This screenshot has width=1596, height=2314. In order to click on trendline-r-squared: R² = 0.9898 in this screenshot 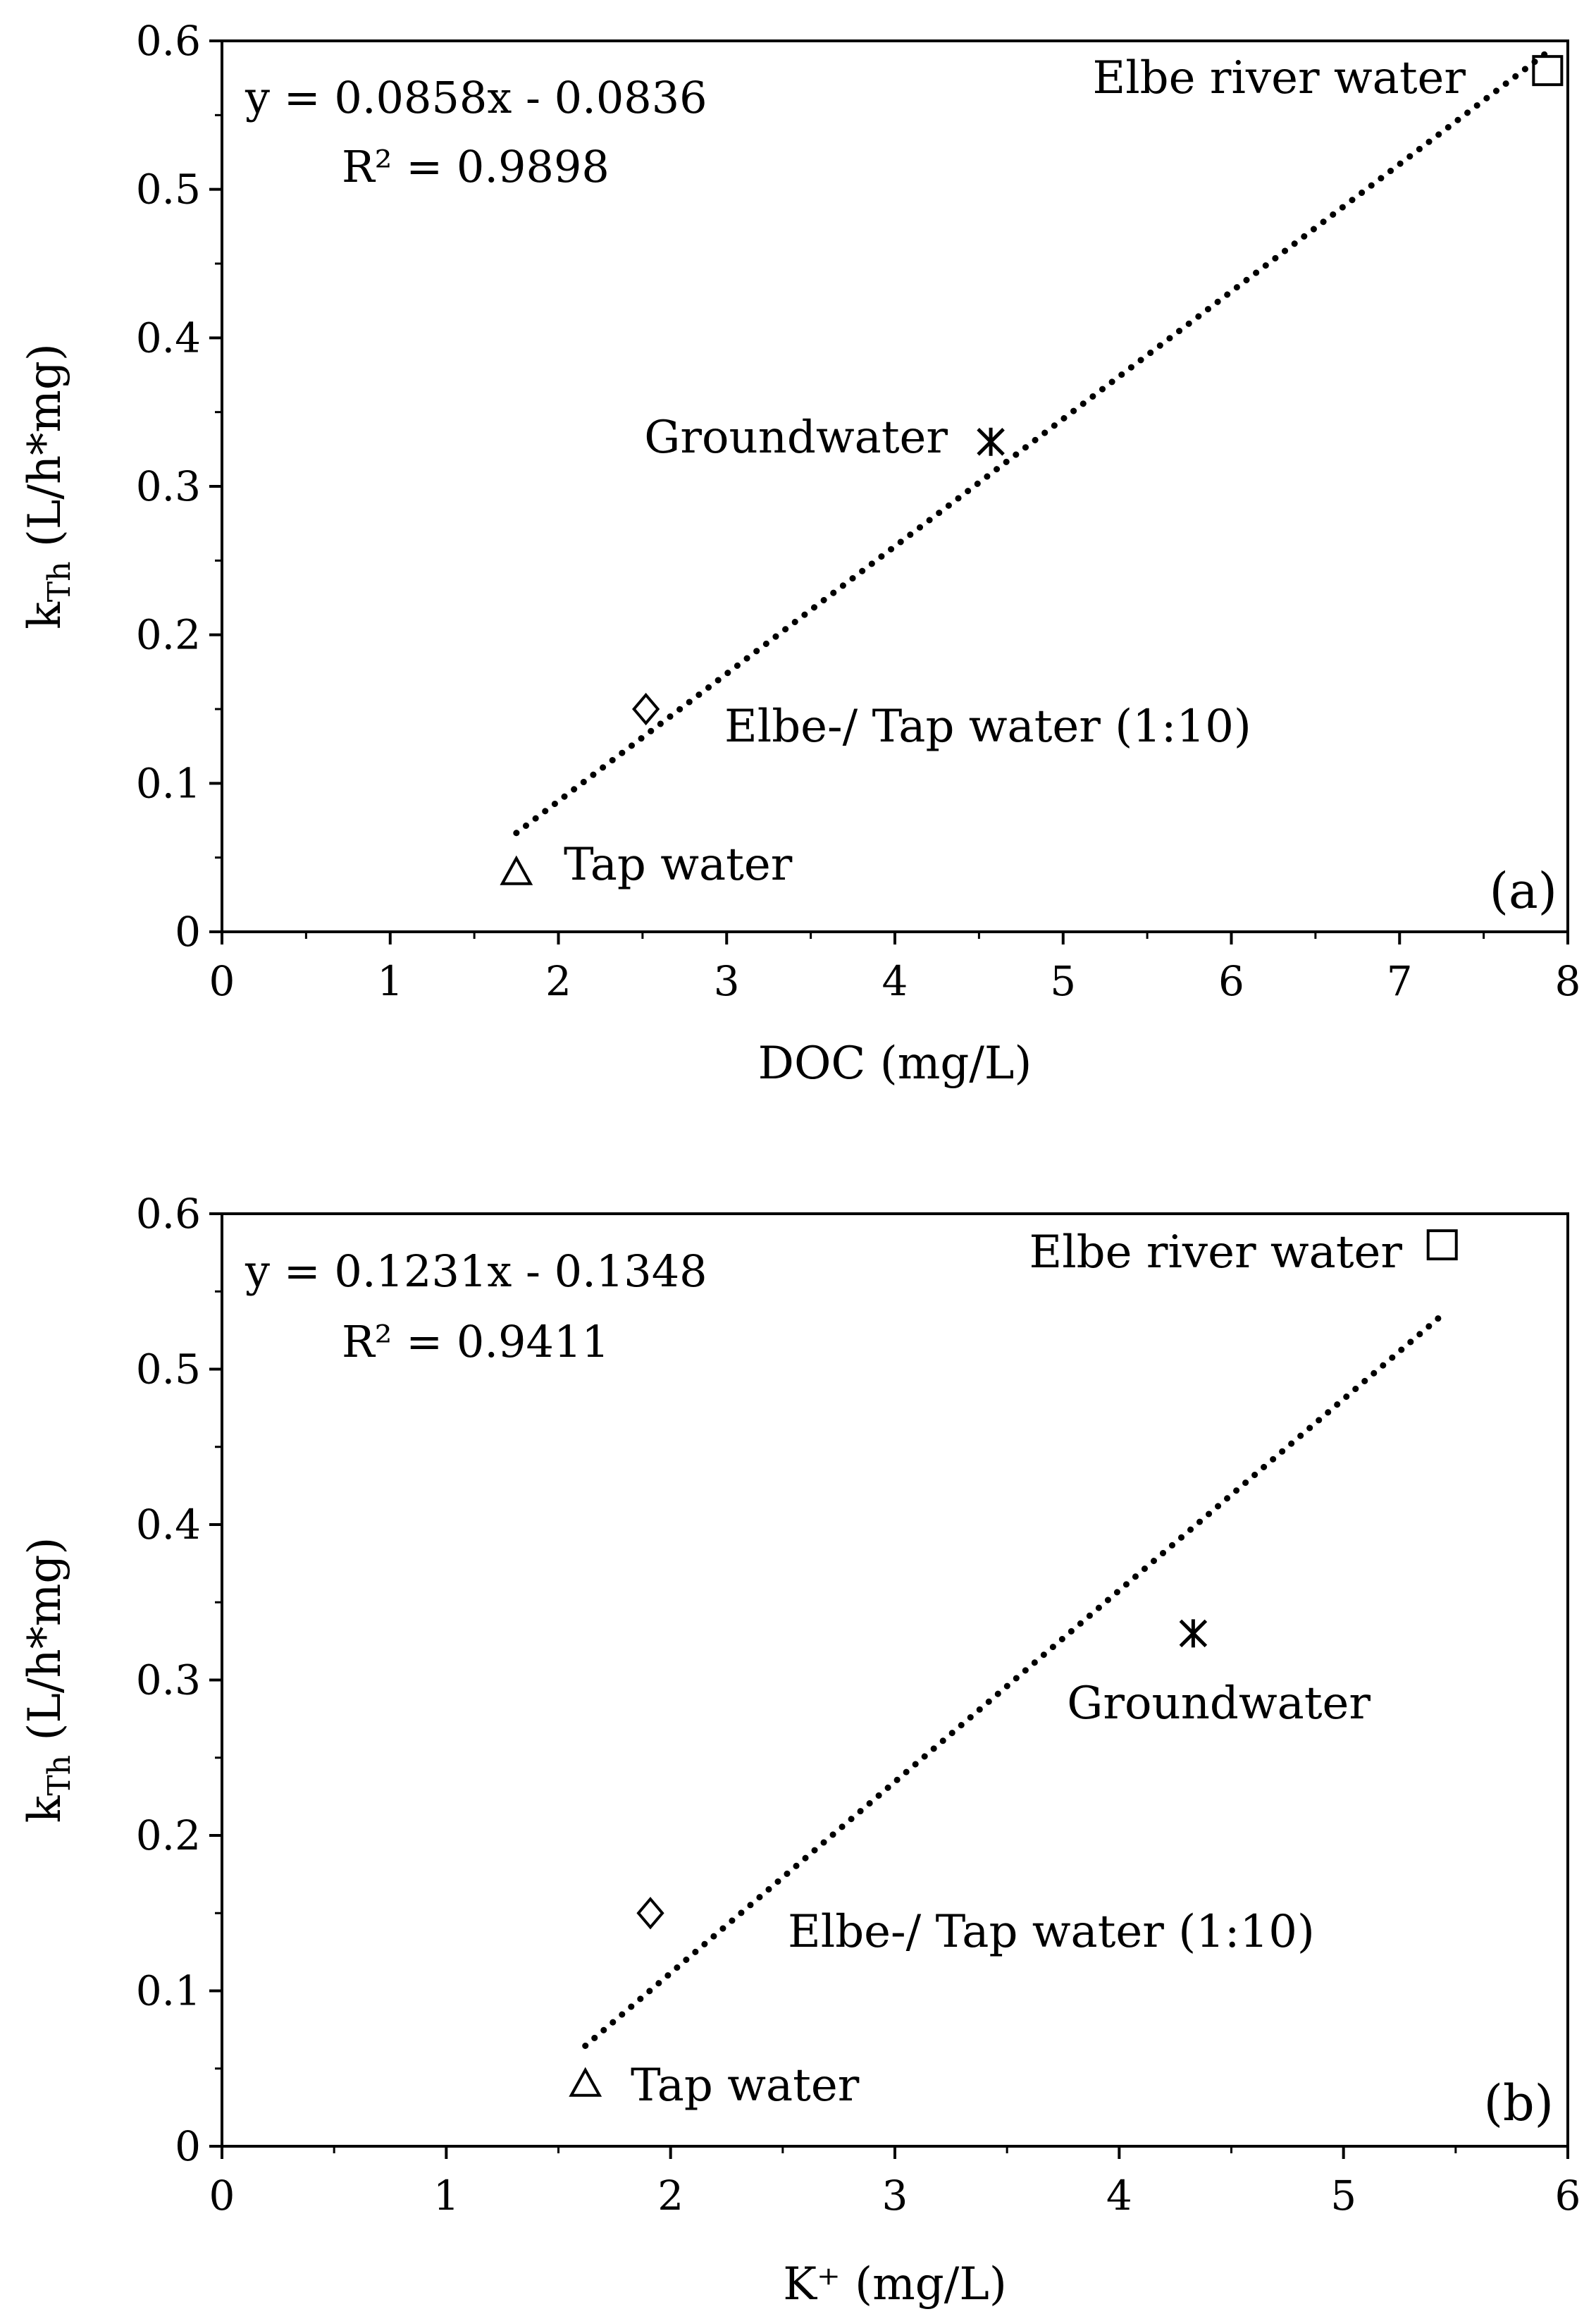, I will do `click(476, 166)`.